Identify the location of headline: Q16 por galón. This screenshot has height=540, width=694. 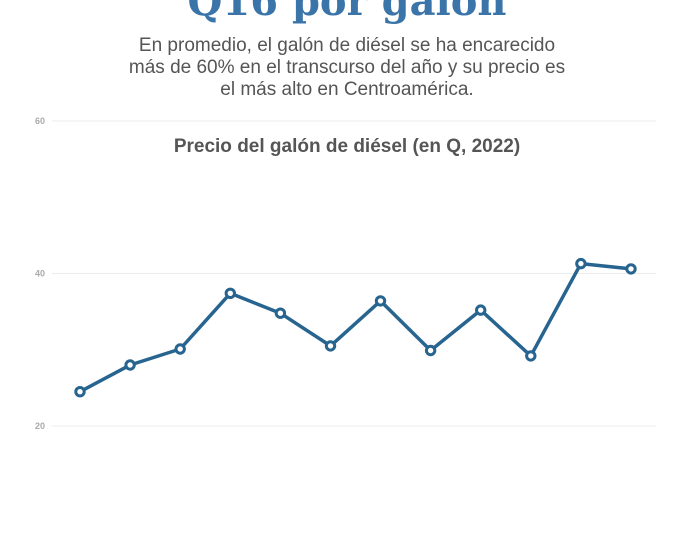
(347, 12).